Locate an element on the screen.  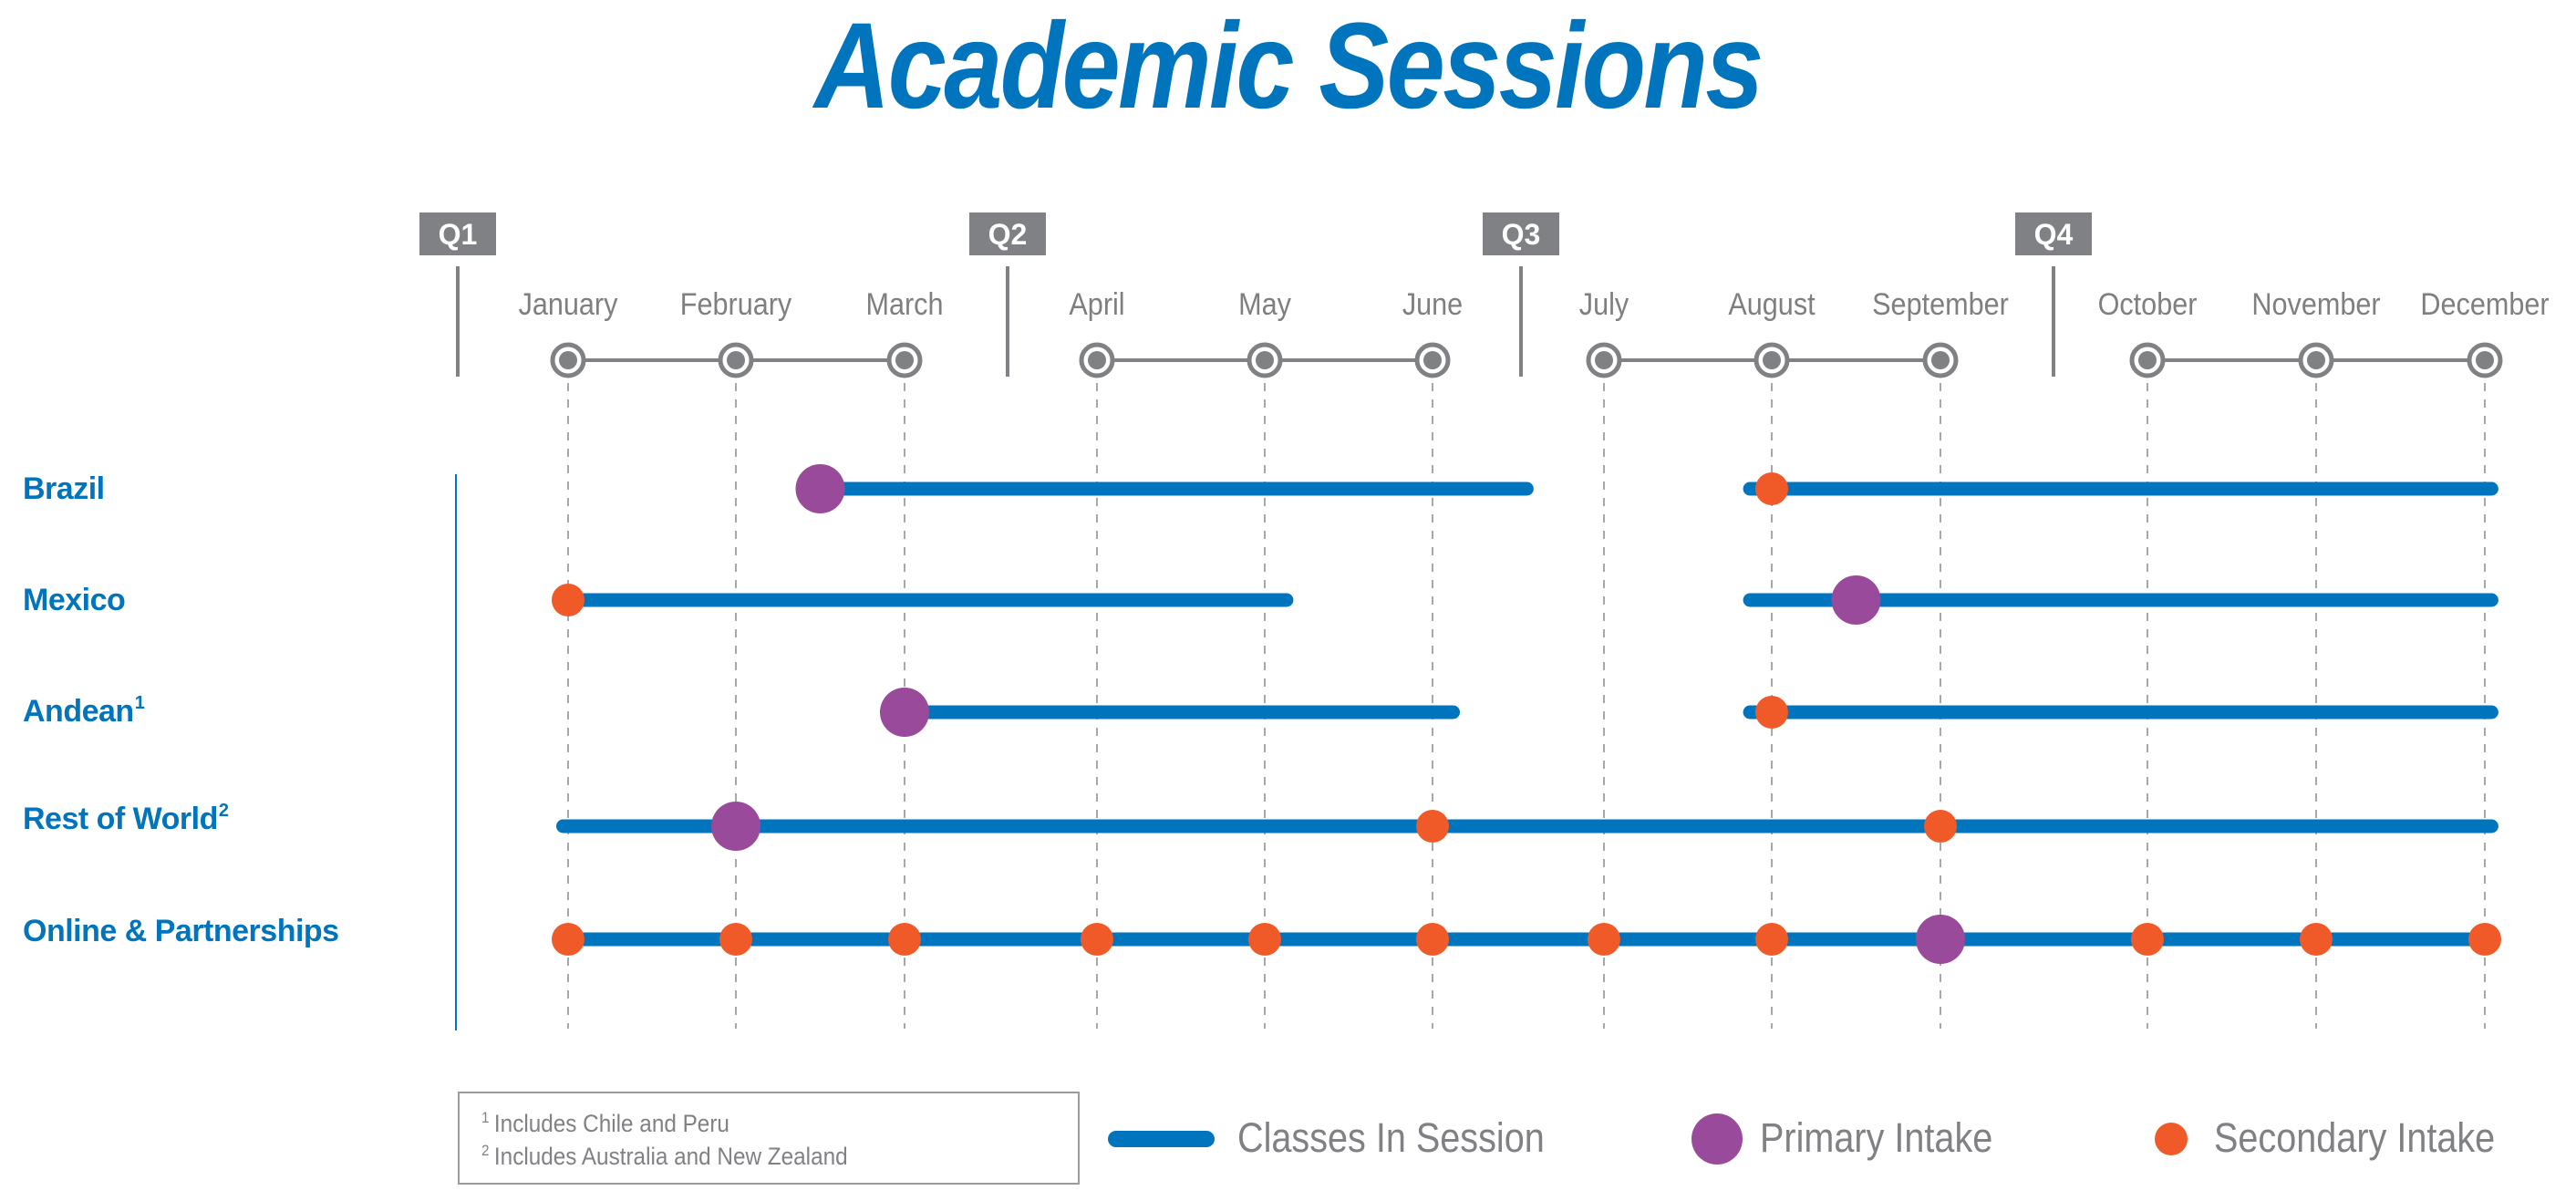
row-label-text: Online & Partnerships is located at coordinates (181, 931).